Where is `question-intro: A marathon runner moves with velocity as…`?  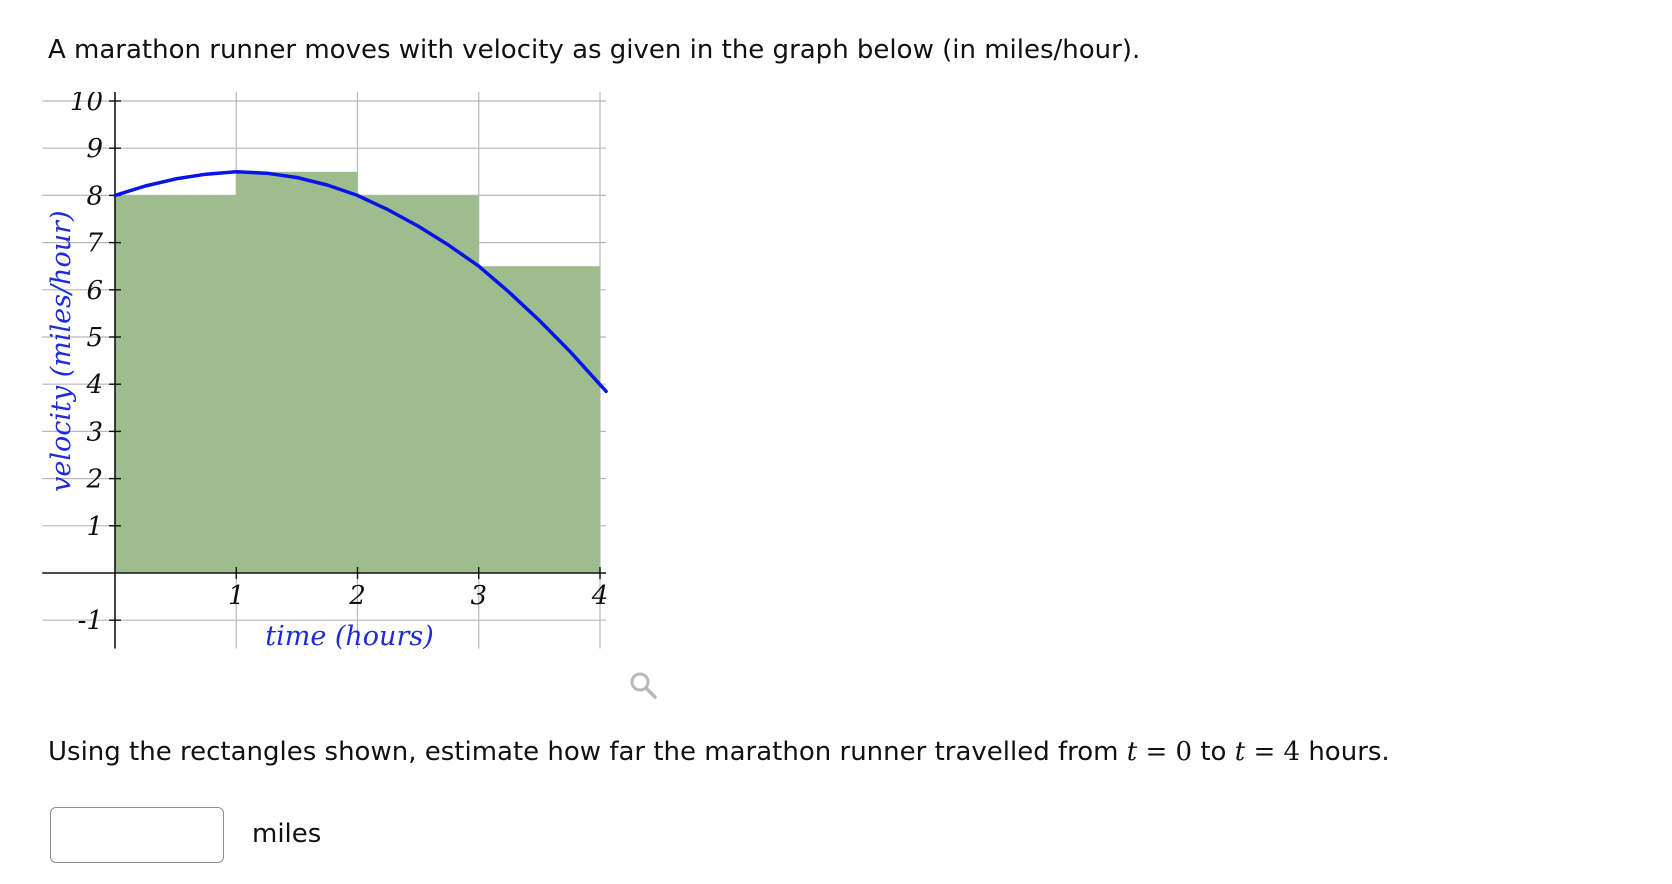 question-intro: A marathon runner moves with velocity as… is located at coordinates (594, 50).